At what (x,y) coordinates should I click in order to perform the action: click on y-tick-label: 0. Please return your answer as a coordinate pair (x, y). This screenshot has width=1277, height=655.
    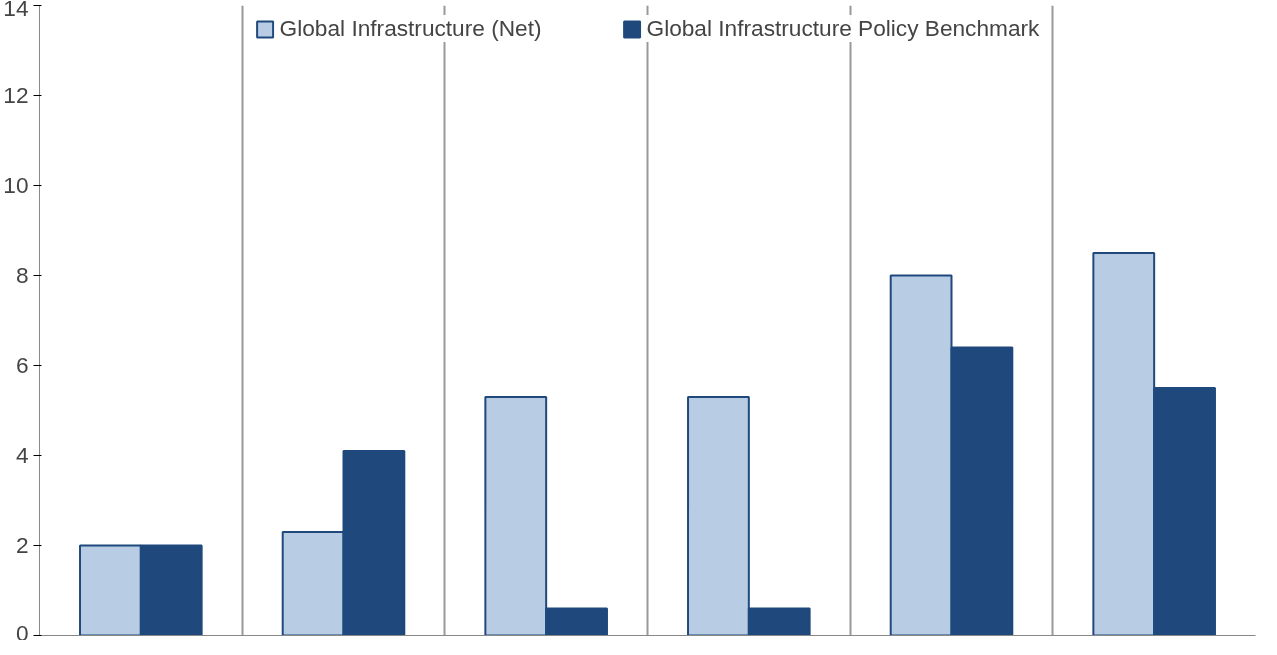
    Looking at the image, I should click on (22, 632).